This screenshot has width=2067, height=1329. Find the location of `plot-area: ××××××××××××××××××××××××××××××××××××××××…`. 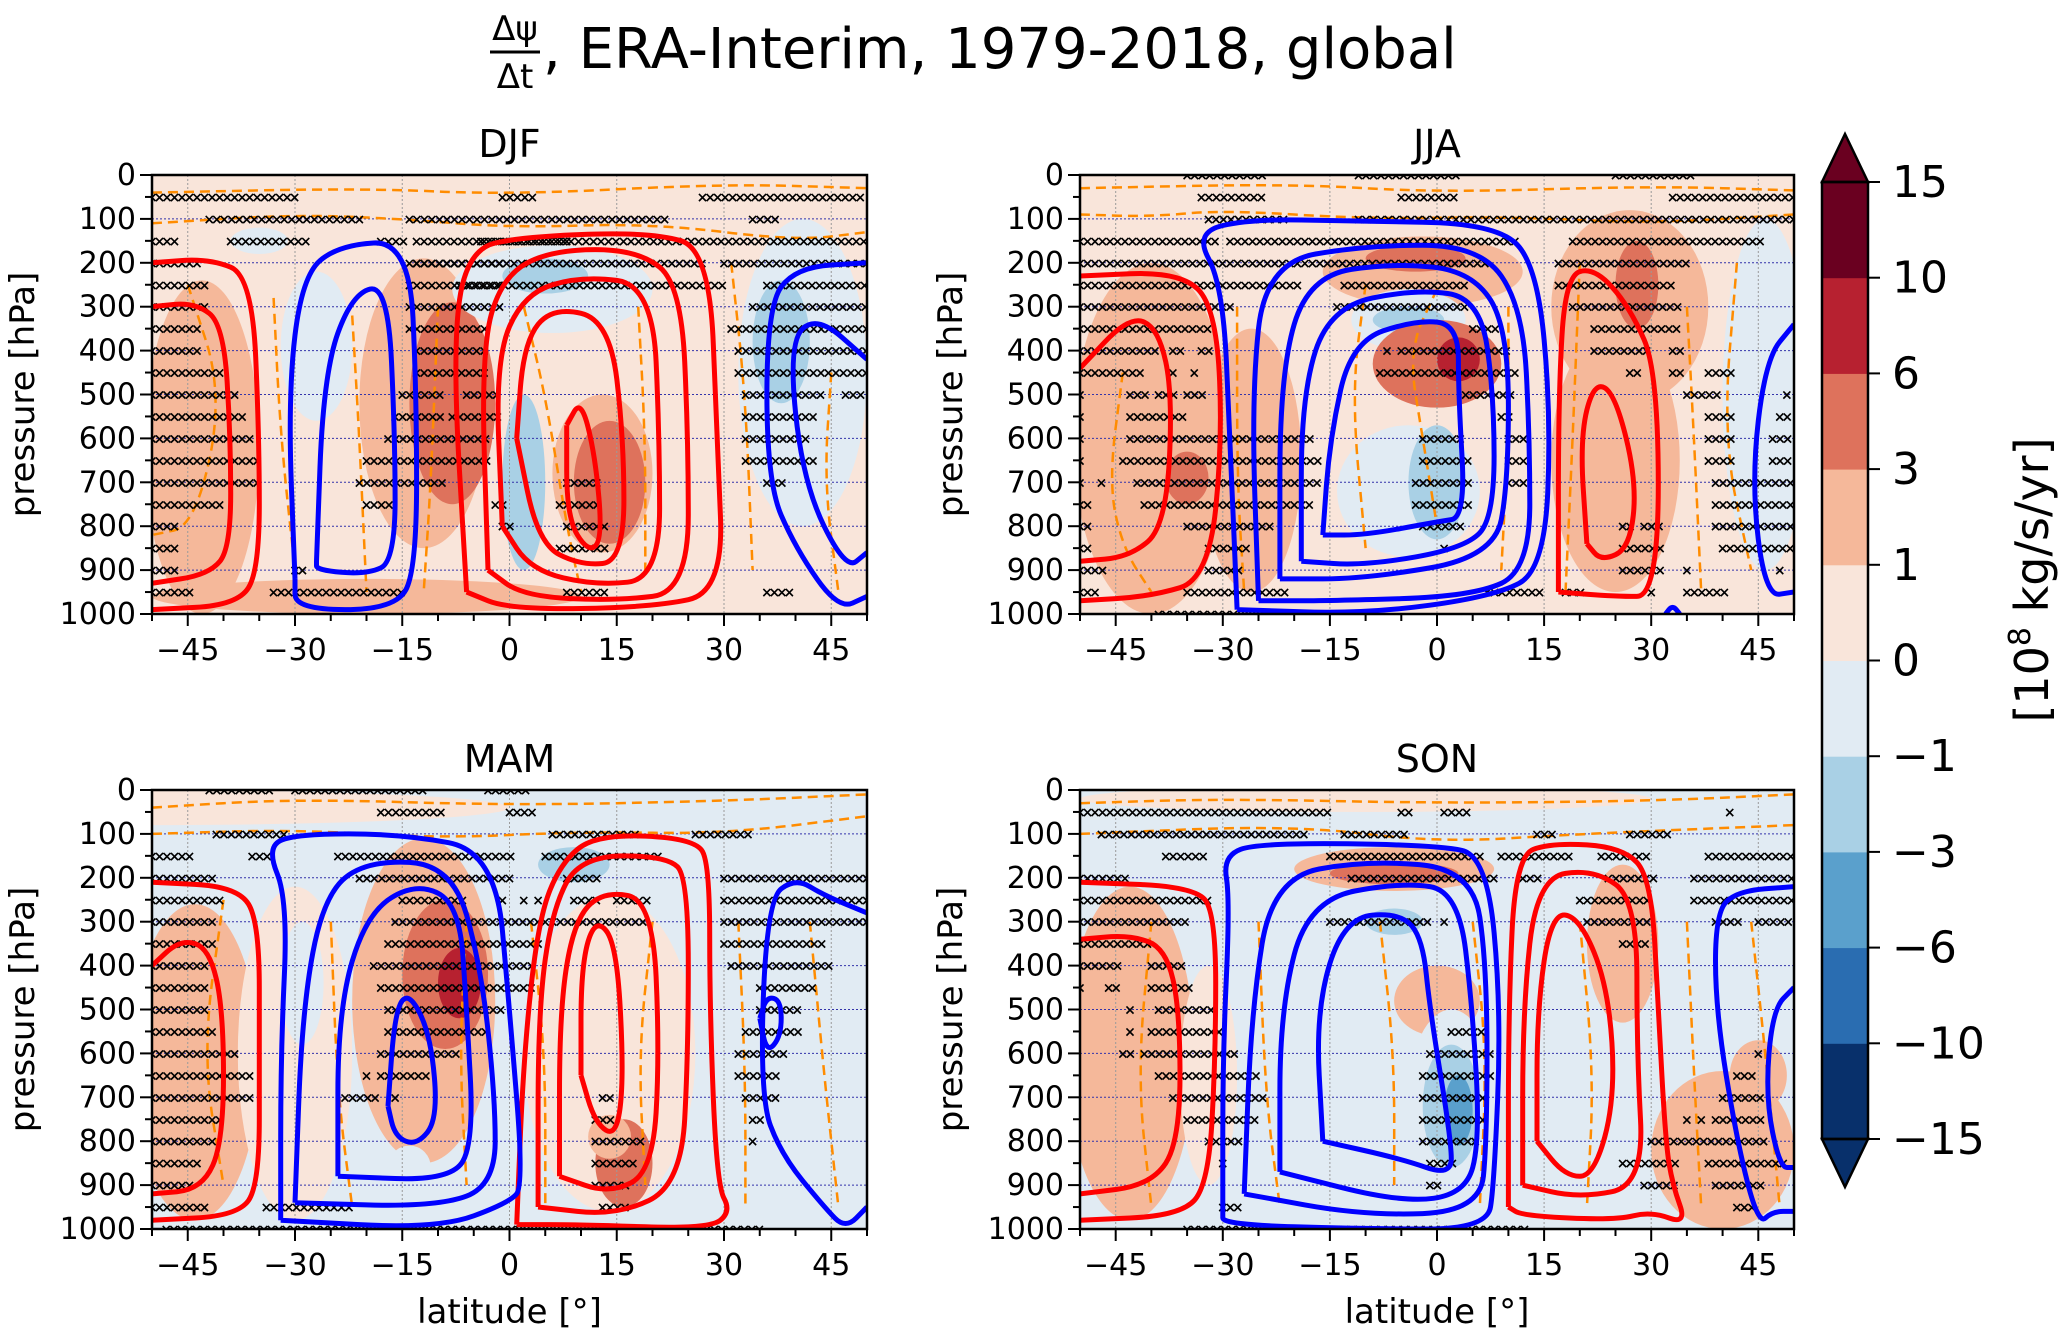

plot-area: ××××××××××××××××××××××××××××××××××××××××… is located at coordinates (1437, 1009).